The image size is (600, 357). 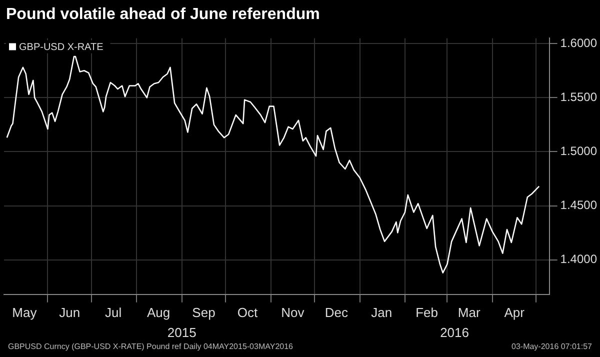 I want to click on x-tick-label: Jun, so click(x=69, y=312).